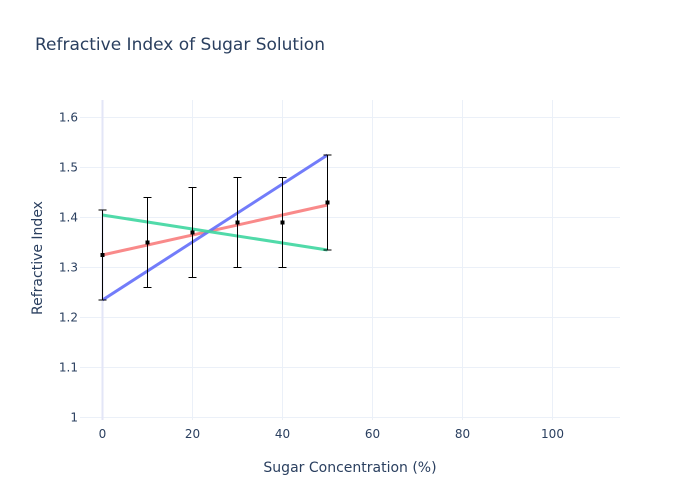 This screenshot has height=500, width=700. I want to click on x-tick-label: 0, so click(103, 434).